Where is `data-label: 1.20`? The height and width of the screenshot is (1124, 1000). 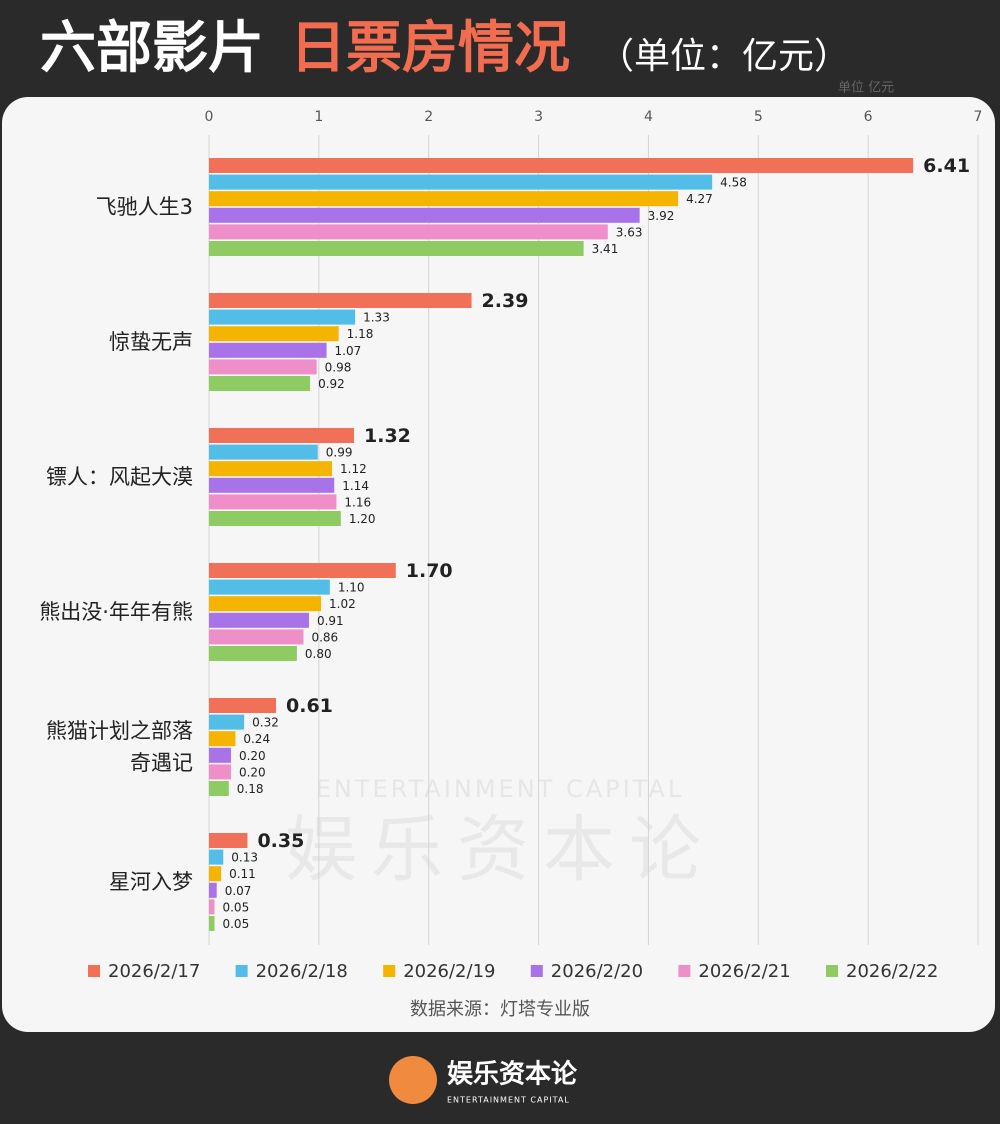 data-label: 1.20 is located at coordinates (362, 519).